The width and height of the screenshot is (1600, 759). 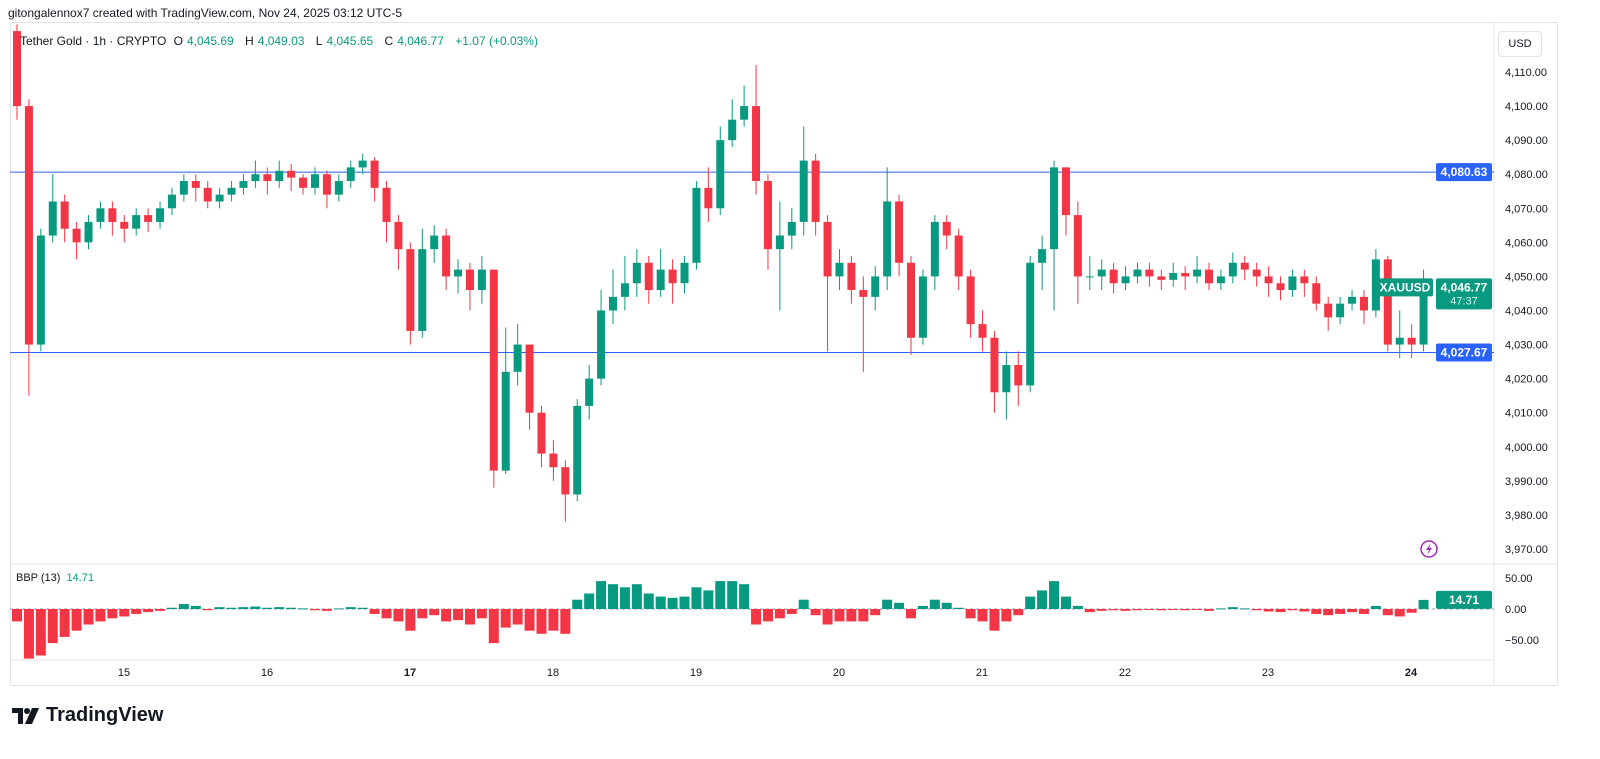 What do you see at coordinates (496, 41) in the screenshot?
I see `change-value: +1.07 (+0.03%)` at bounding box center [496, 41].